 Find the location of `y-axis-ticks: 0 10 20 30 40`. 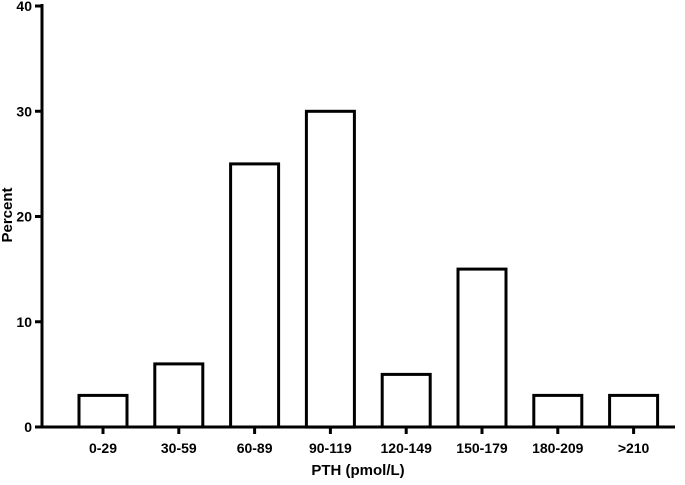

y-axis-ticks: 0 10 20 30 40 is located at coordinates (29, 217).